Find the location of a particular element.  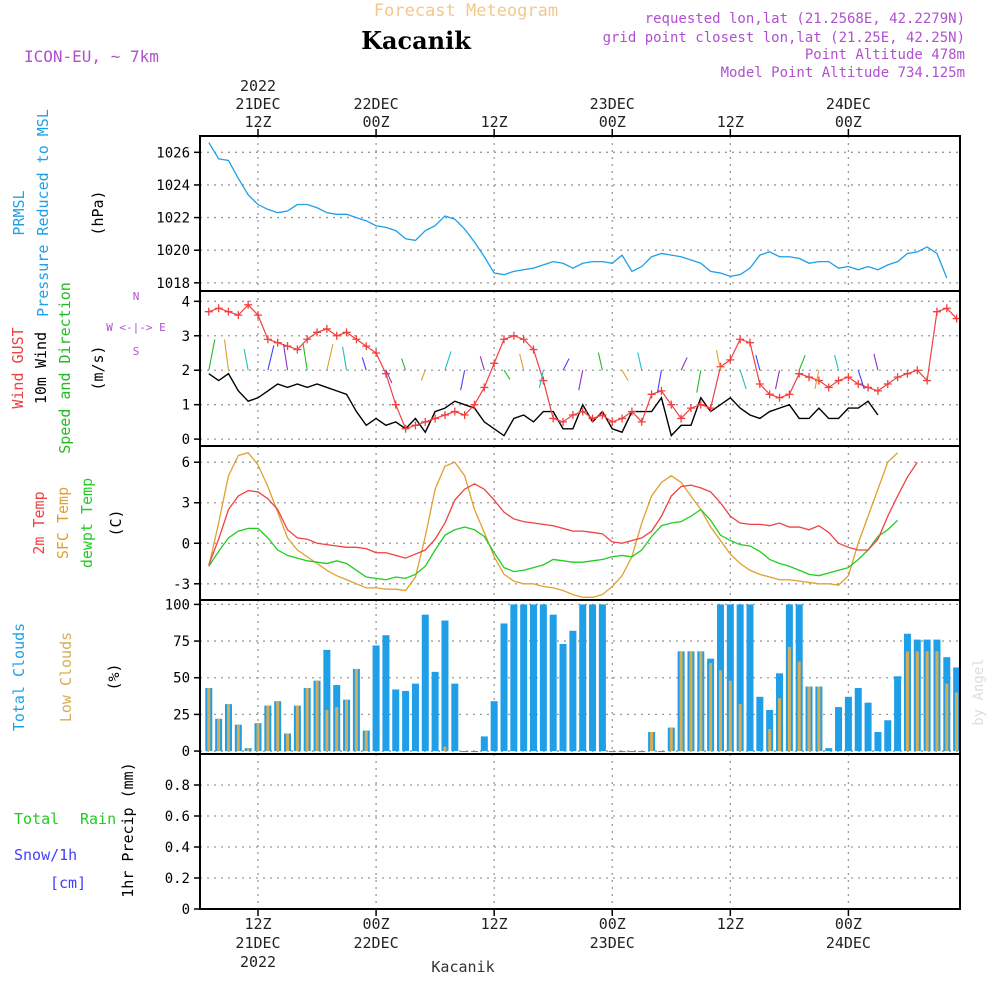

y-tick-label: 2 is located at coordinates (186, 371).